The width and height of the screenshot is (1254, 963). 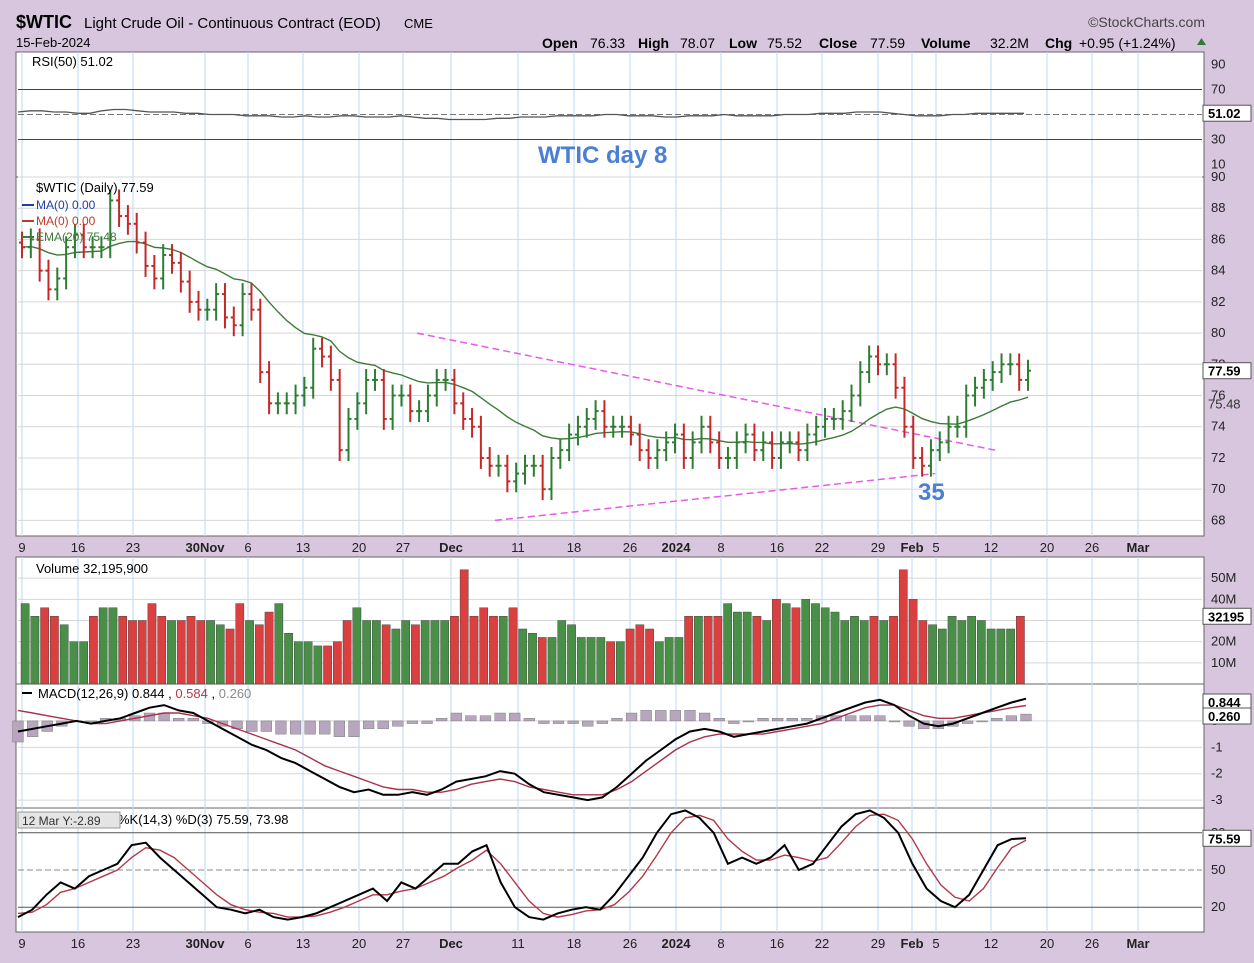 I want to click on value-tag, so click(x=1227, y=371).